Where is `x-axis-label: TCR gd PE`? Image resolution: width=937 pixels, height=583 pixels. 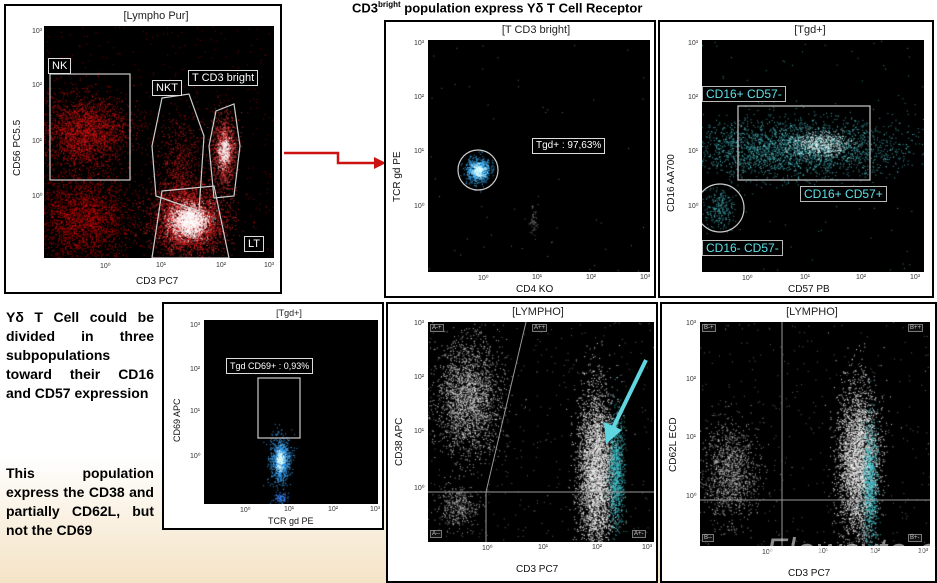 x-axis-label: TCR gd PE is located at coordinates (291, 521).